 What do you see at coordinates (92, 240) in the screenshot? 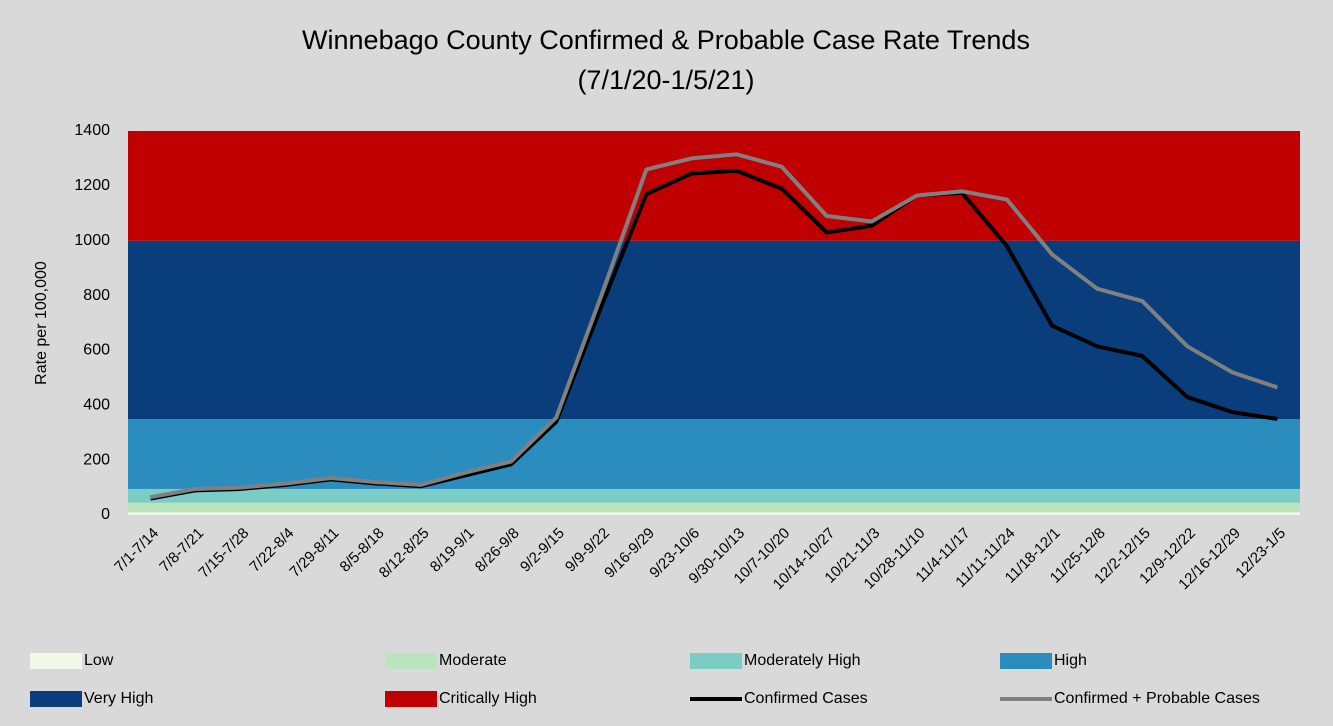
I see `y-tick-label: 1000` at bounding box center [92, 240].